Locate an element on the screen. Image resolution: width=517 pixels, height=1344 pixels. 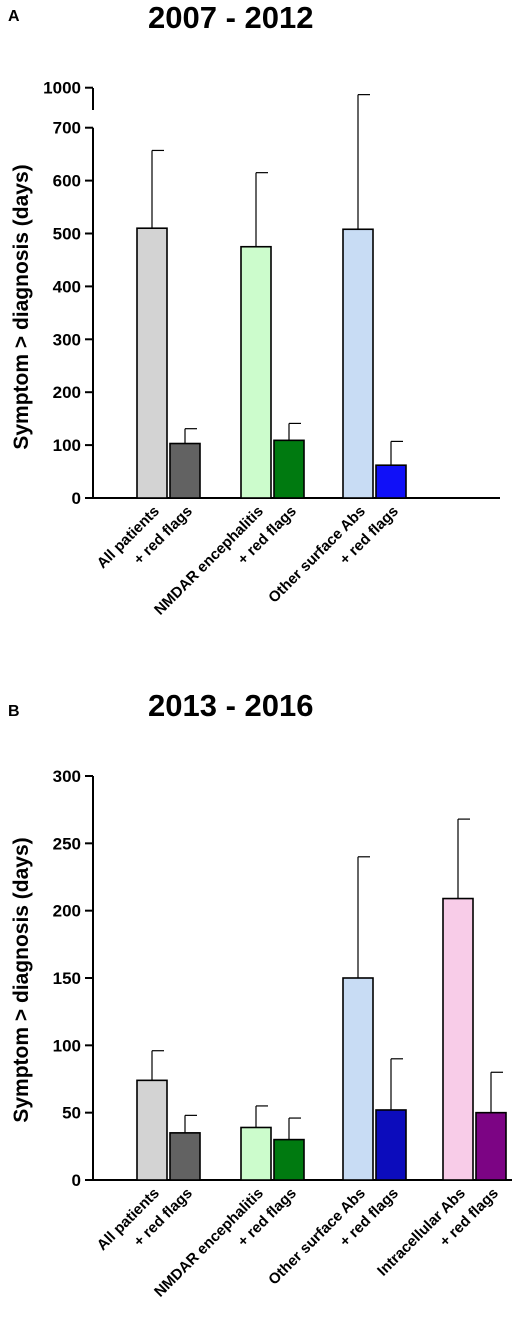
panel-a-label: A is located at coordinates (14, 16).